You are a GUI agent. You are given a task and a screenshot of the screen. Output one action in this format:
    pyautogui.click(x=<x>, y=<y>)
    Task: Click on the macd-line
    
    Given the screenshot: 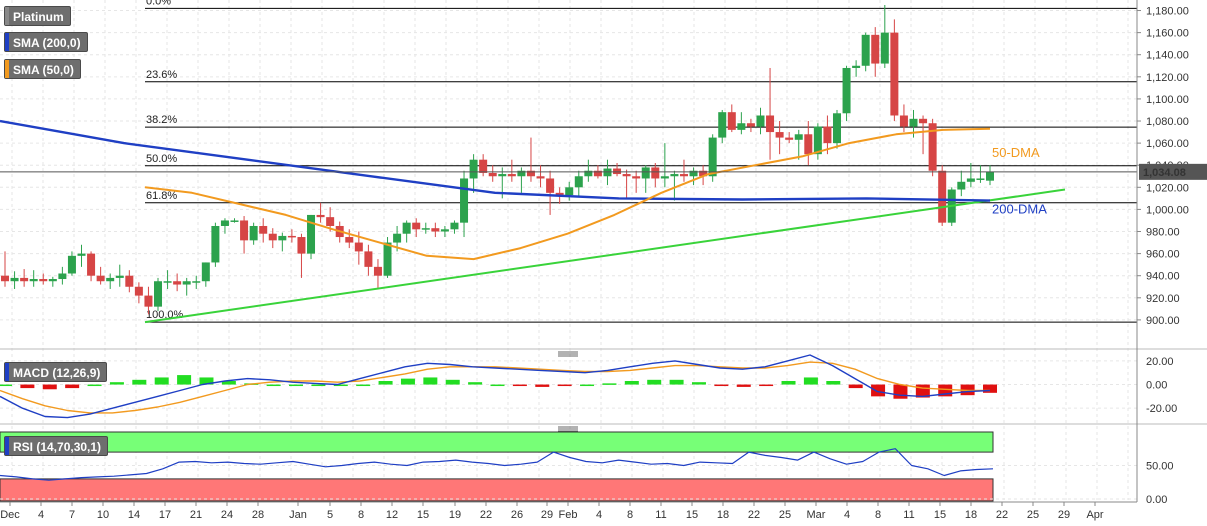 What is the action you would take?
    pyautogui.click(x=495, y=386)
    